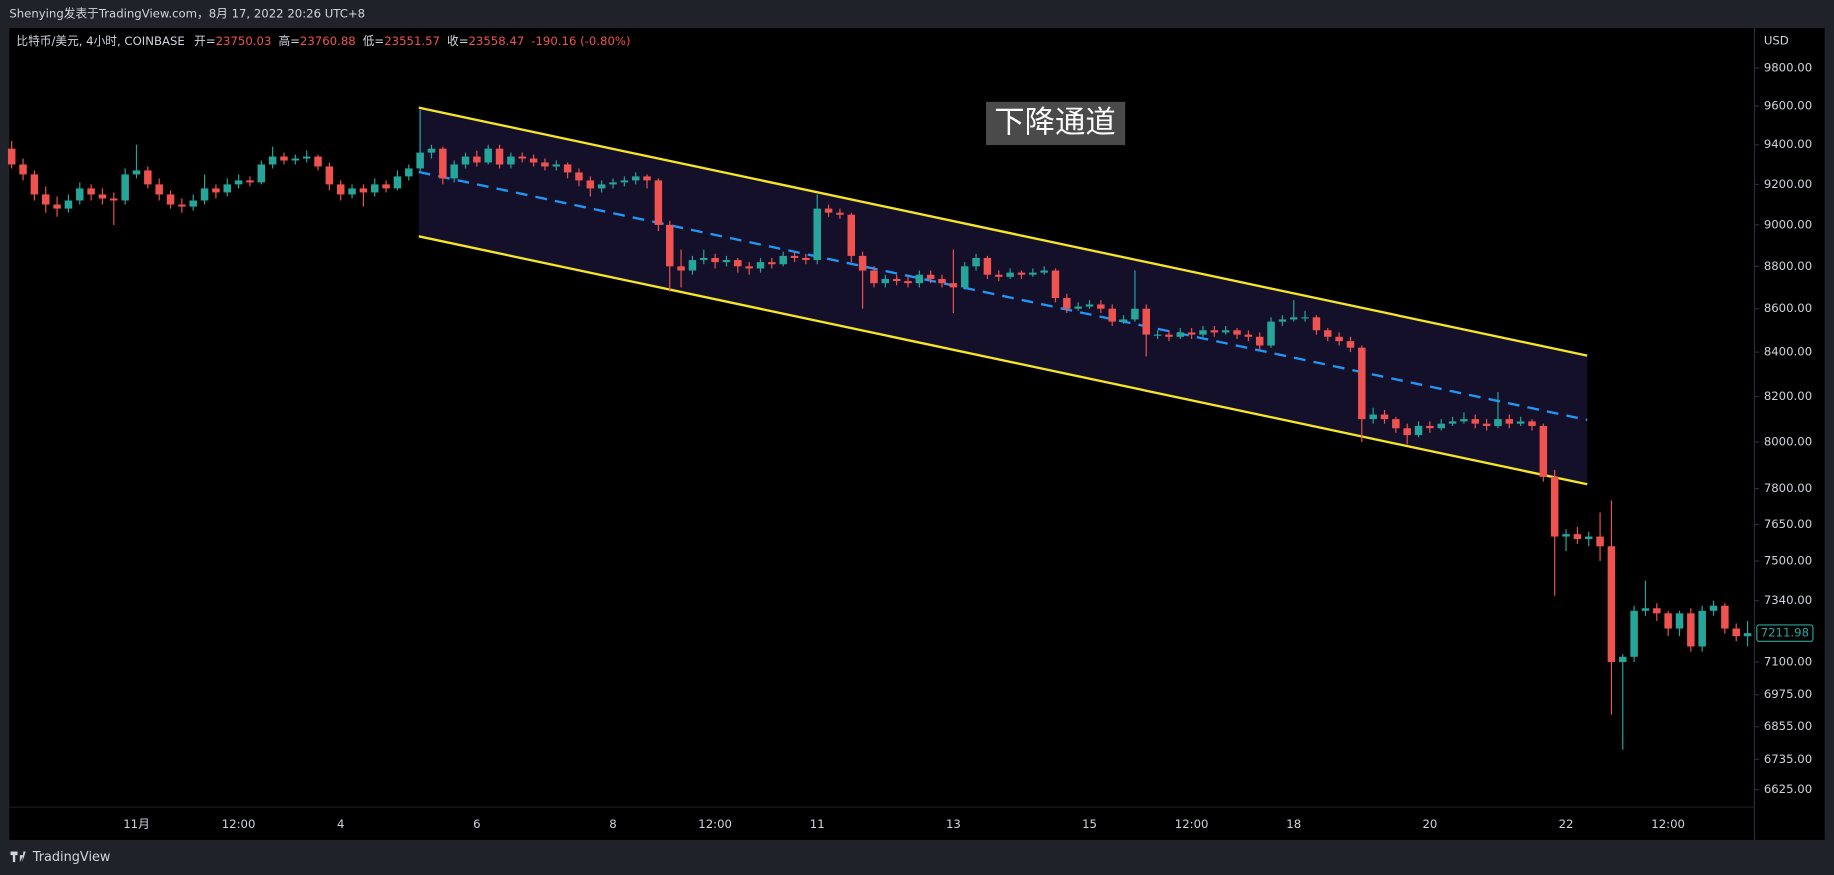 This screenshot has height=875, width=1834. I want to click on y-tick-label: 7800.00, so click(1788, 488).